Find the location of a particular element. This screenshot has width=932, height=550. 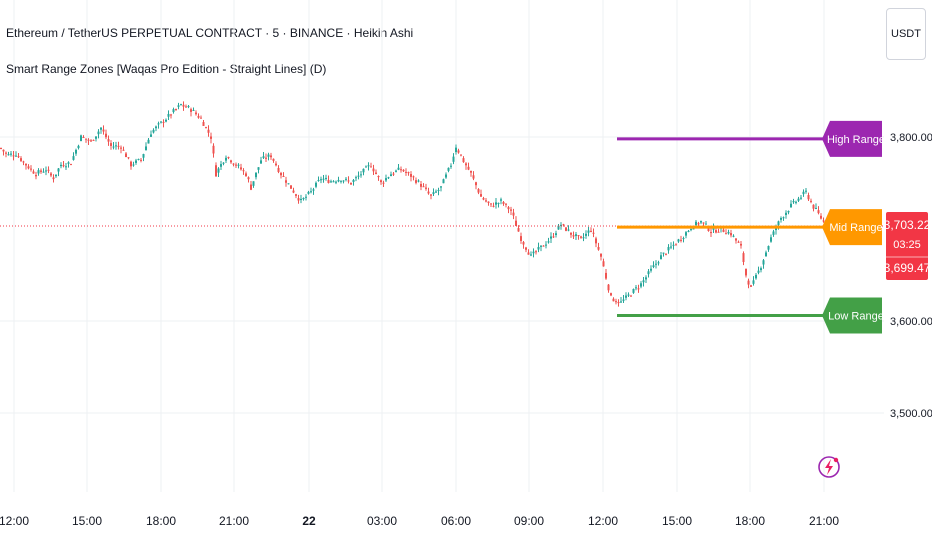

y-tick-label: 3,800.00 is located at coordinates (911, 138).